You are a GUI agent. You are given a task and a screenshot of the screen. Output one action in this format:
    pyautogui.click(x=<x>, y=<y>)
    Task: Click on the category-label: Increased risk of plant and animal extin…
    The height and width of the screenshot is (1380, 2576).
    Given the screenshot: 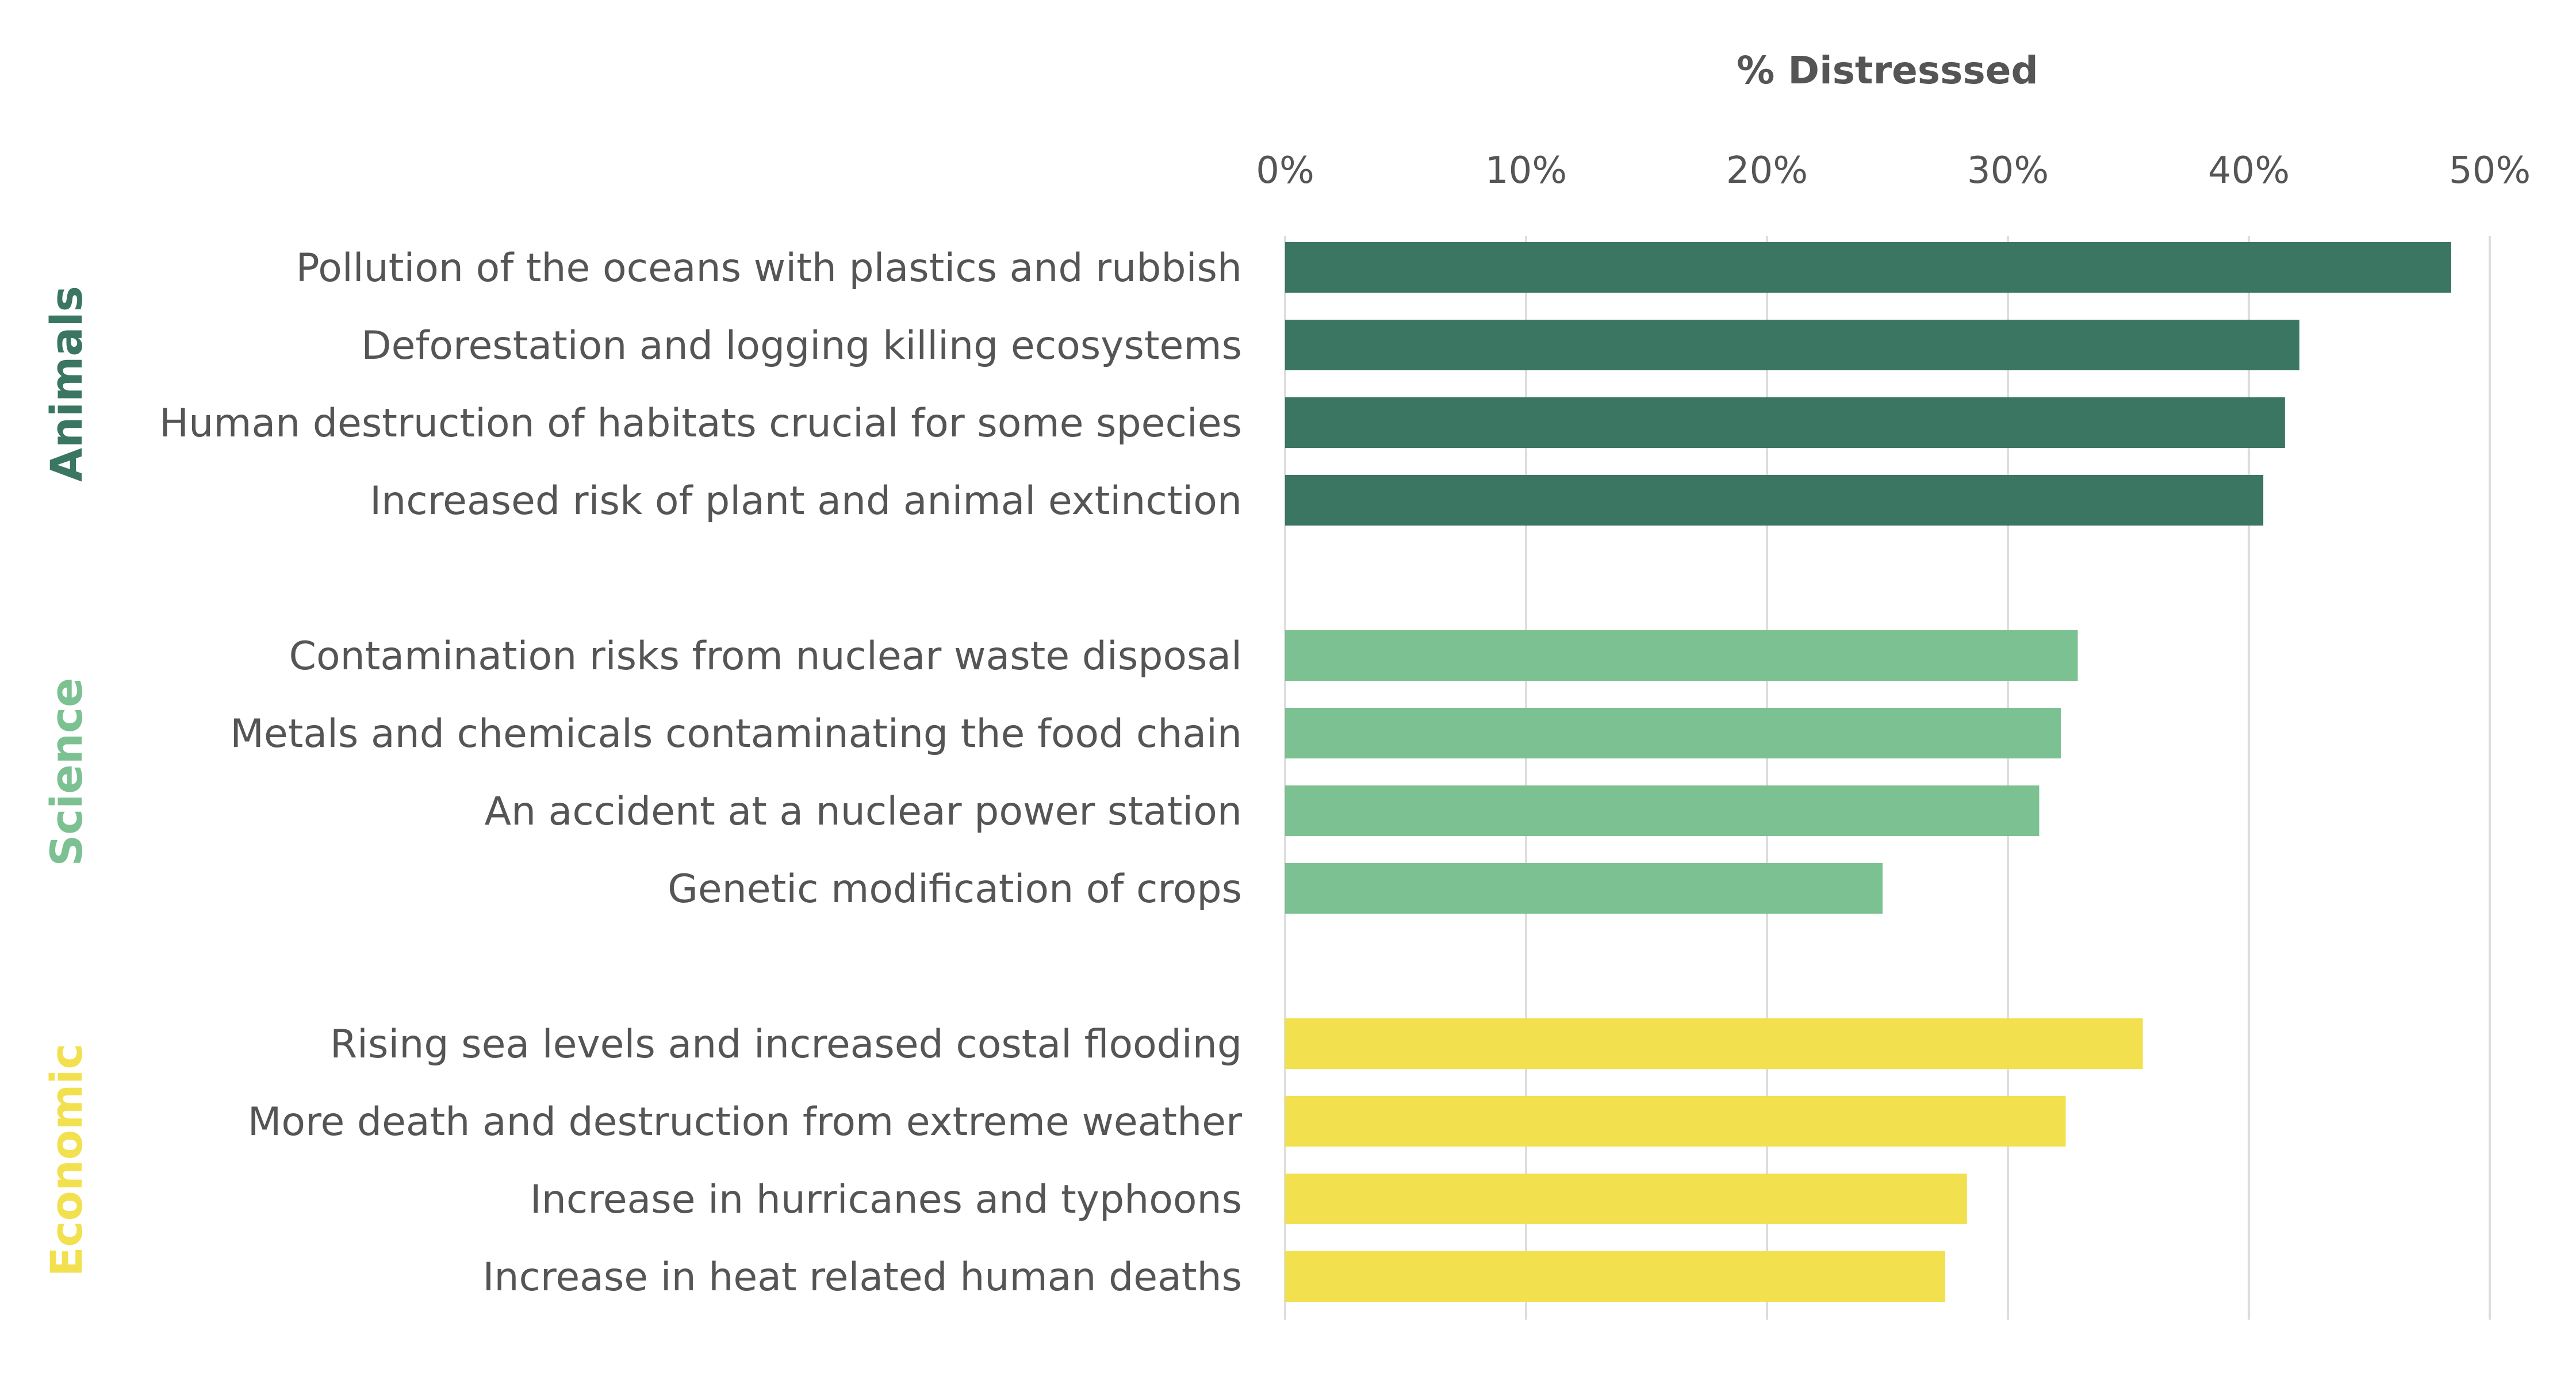 What is the action you would take?
    pyautogui.click(x=806, y=501)
    